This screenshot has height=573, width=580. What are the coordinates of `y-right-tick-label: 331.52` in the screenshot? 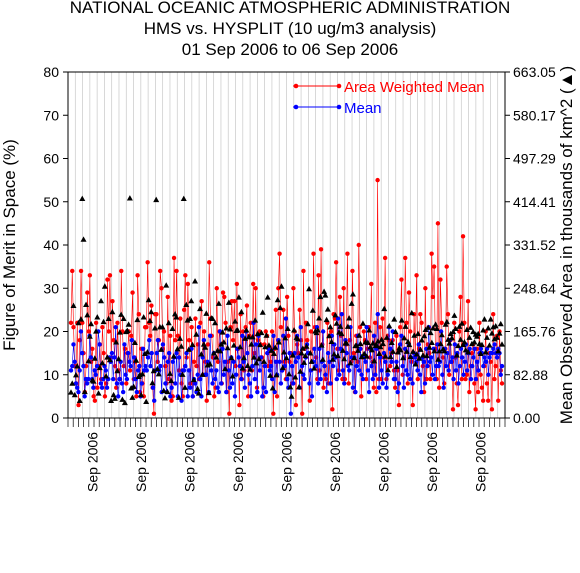 It's located at (534, 245).